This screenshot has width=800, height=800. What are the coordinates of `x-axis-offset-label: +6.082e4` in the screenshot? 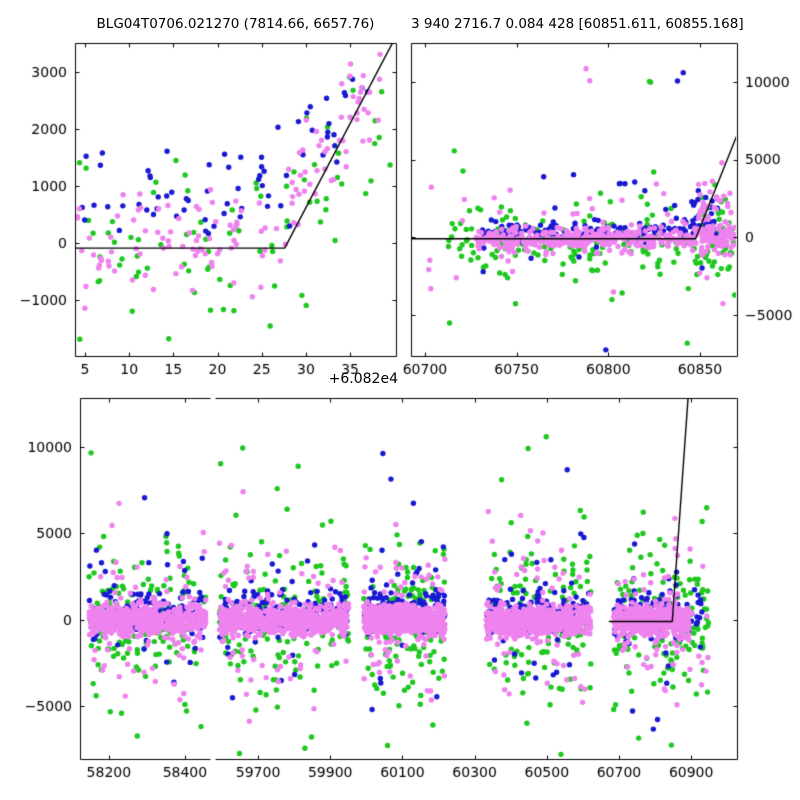 It's located at (363, 379).